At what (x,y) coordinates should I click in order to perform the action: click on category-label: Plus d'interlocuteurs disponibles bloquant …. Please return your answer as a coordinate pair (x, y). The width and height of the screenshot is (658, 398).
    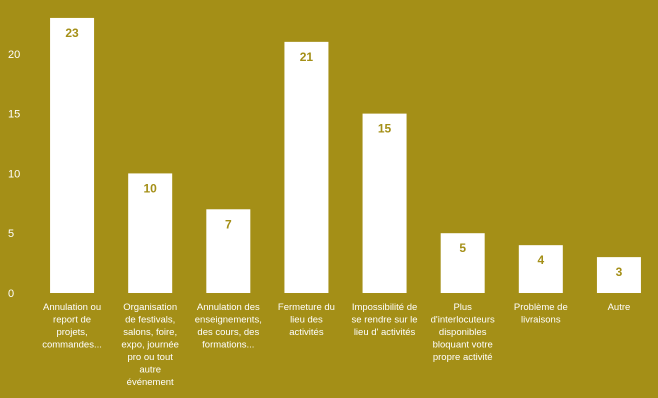
    Looking at the image, I should click on (463, 332).